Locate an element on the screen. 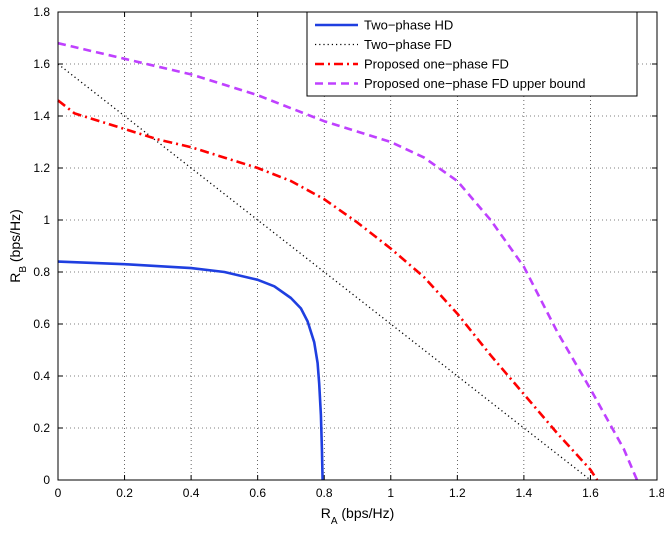  x-tick-label: 0.2 is located at coordinates (124, 493).